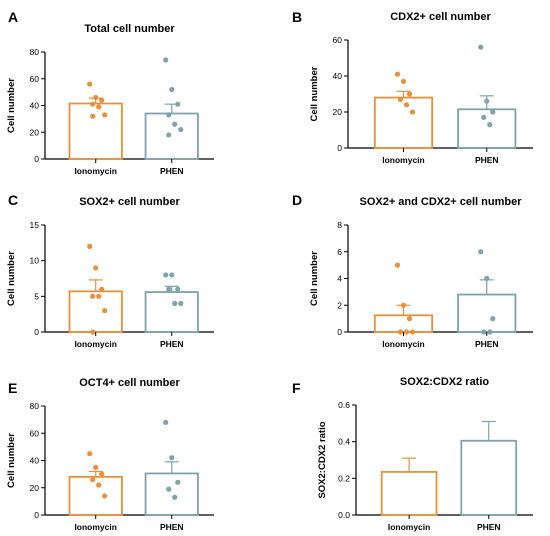 The width and height of the screenshot is (550, 536). What do you see at coordinates (12, 388) in the screenshot?
I see `panel-letter: E` at bounding box center [12, 388].